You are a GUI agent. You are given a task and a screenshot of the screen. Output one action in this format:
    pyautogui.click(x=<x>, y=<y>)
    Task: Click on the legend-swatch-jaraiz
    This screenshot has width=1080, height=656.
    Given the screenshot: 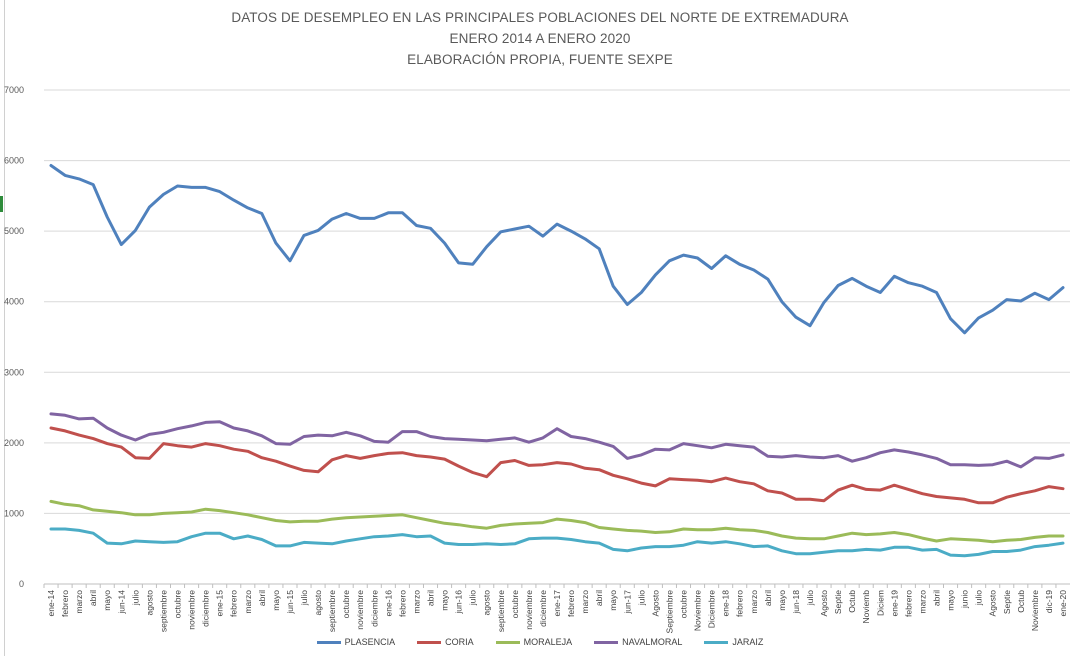 What is the action you would take?
    pyautogui.click(x=716, y=642)
    